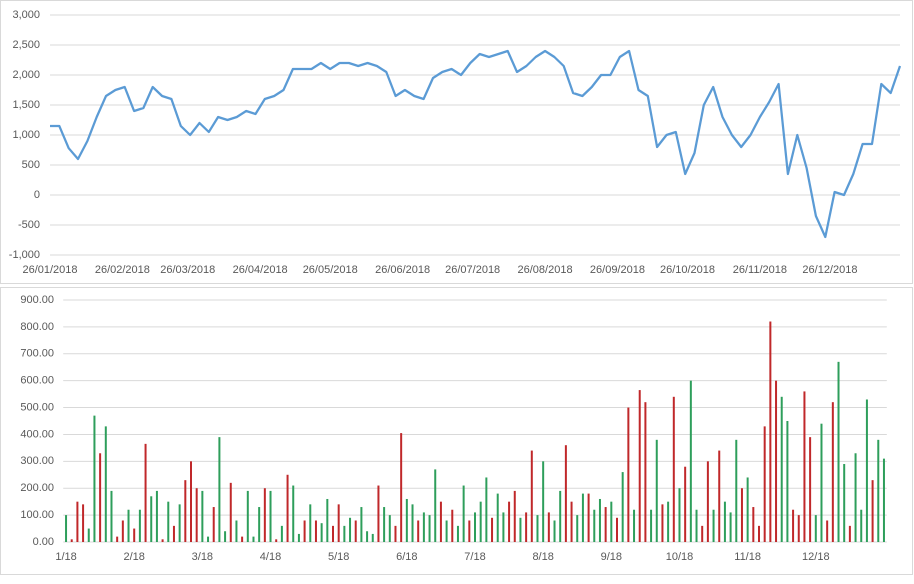  I want to click on y-tick-label: 400.00, so click(37, 434).